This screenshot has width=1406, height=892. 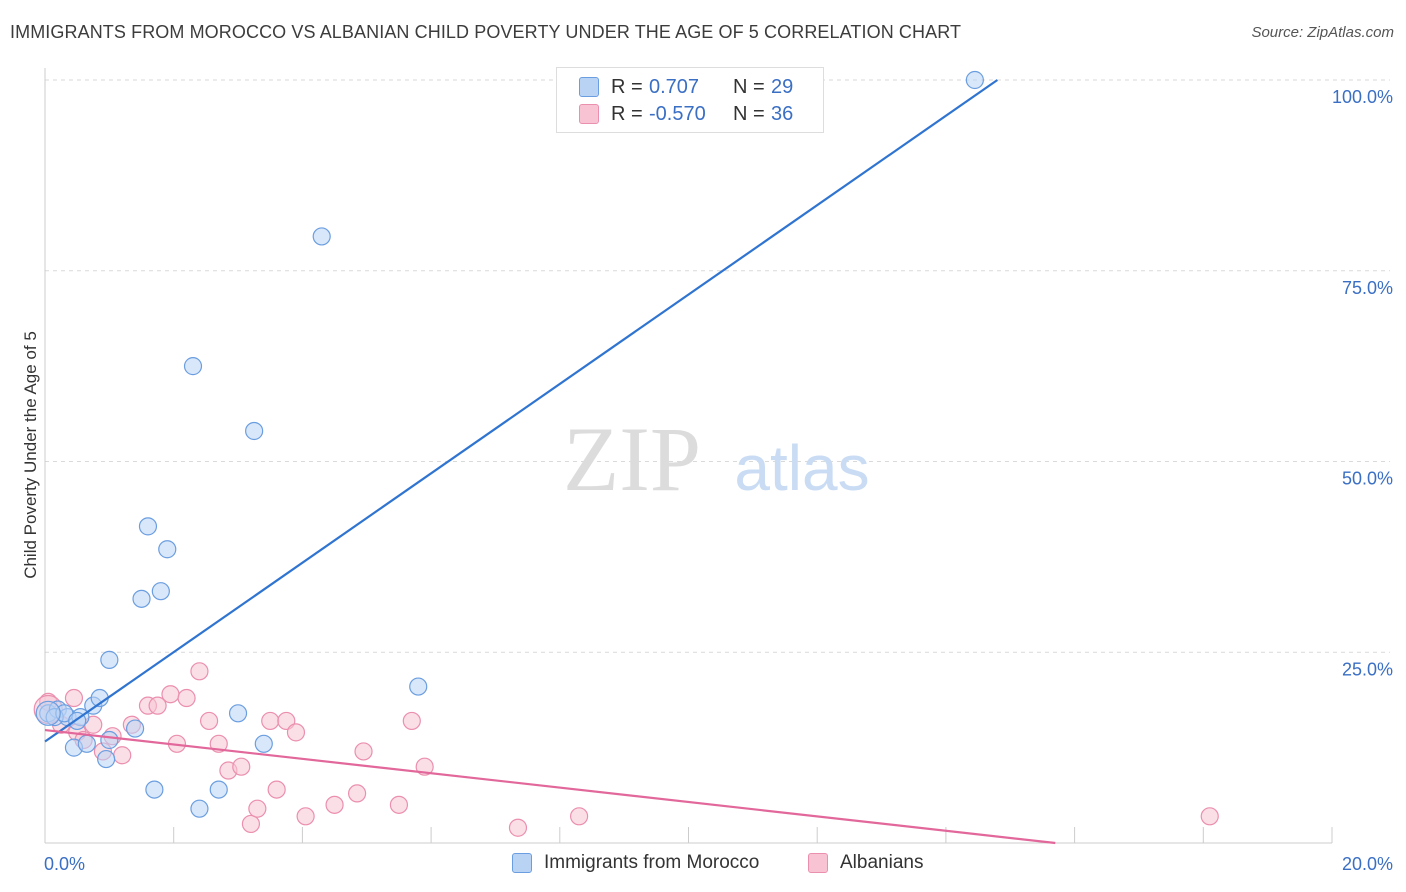 What do you see at coordinates (782, 86) in the screenshot?
I see `legend-n-value: 29` at bounding box center [782, 86].